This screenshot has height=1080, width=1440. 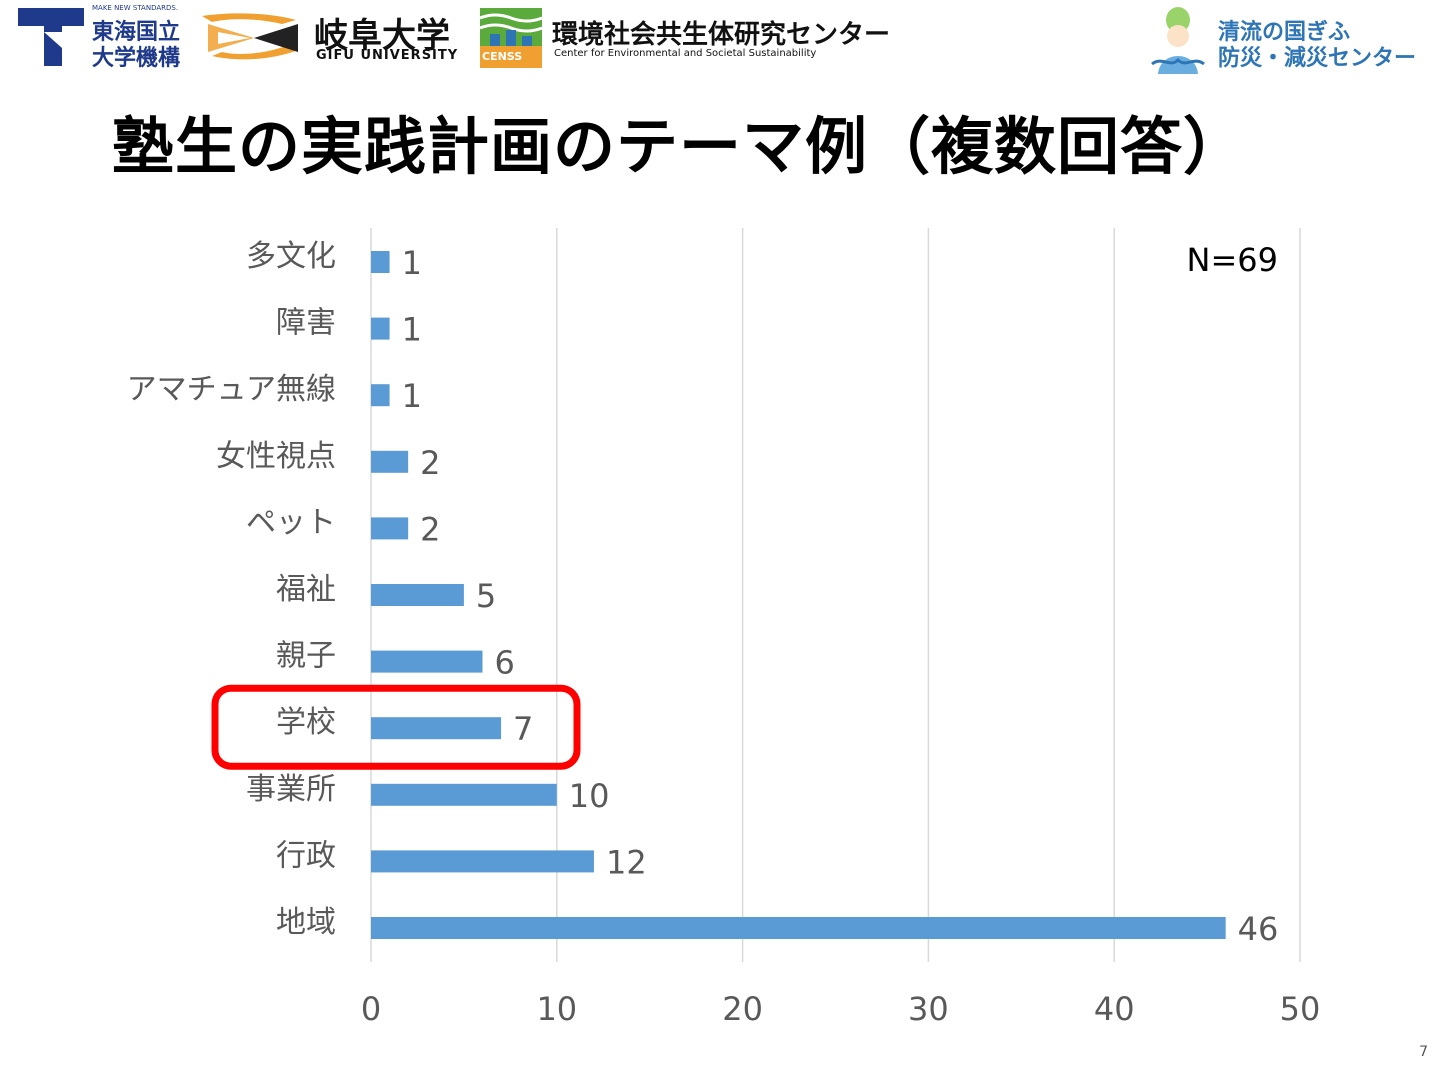 I want to click on category-label: 学校, so click(x=306, y=722).